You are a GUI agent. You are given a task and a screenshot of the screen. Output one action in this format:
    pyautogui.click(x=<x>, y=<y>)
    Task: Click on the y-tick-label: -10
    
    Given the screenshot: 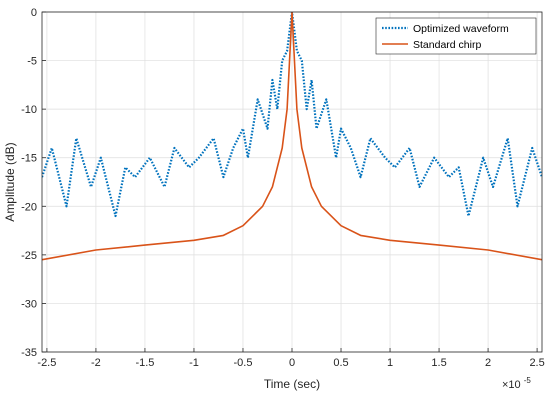 What is the action you would take?
    pyautogui.click(x=29, y=110)
    